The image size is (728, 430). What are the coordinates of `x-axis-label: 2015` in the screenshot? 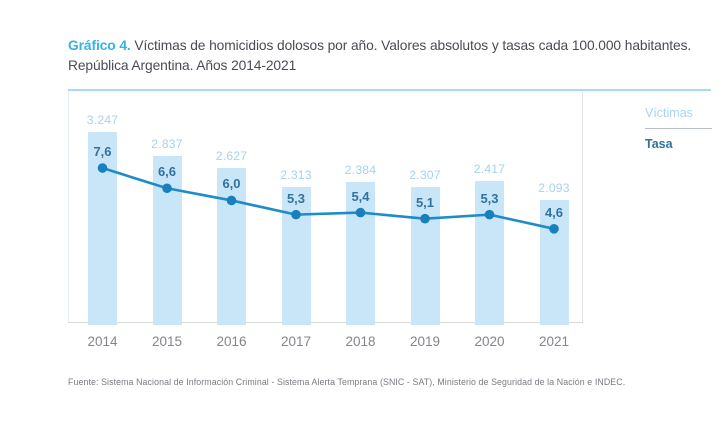 It's located at (167, 341).